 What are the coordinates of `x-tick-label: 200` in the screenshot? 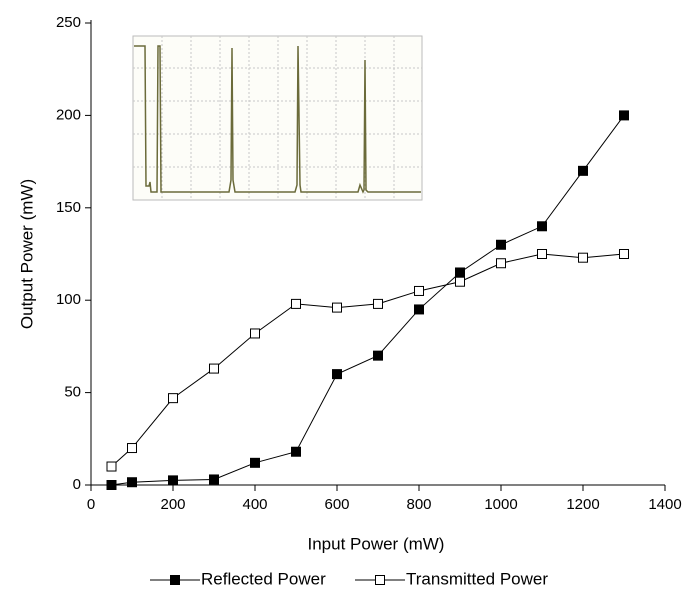 It's located at (172, 504).